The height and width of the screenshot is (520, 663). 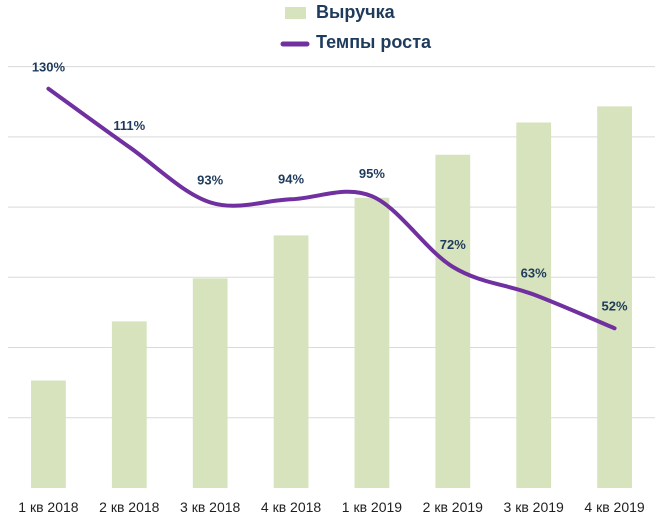 I want to click on data-label-1: 130%, so click(x=49, y=67).